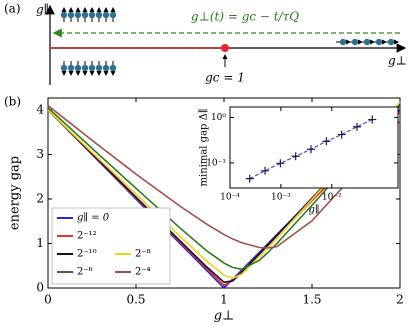  I want to click on x-tick-label: 0.5, so click(135, 300).